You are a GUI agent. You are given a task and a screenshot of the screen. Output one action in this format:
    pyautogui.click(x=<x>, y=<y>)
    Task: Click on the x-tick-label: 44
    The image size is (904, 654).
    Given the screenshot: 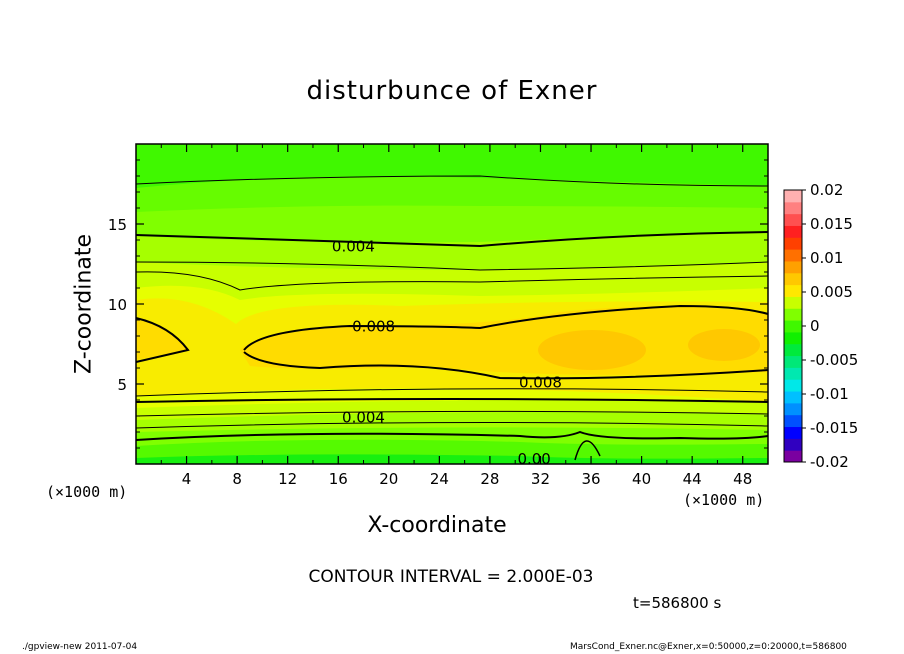 What is the action you would take?
    pyautogui.click(x=692, y=479)
    